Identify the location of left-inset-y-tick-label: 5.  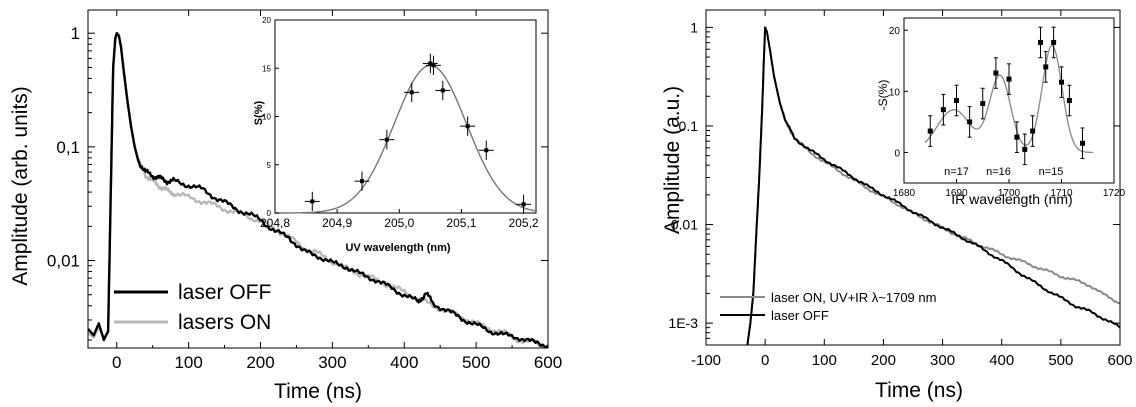
(269, 165).